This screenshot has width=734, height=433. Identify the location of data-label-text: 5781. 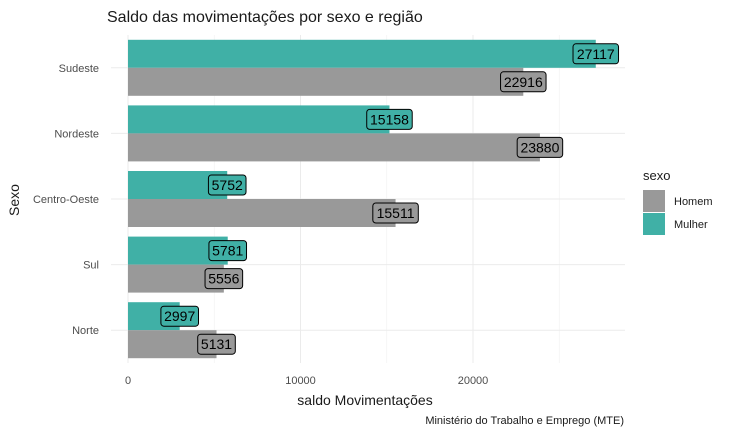
(227, 251).